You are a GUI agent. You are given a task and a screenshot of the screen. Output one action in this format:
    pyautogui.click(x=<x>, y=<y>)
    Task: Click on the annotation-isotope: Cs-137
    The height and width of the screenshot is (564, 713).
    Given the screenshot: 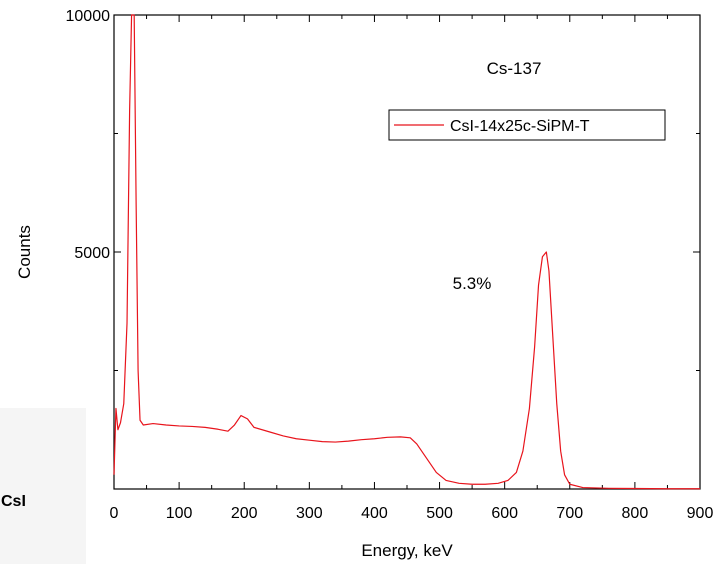 What is the action you would take?
    pyautogui.click(x=514, y=68)
    